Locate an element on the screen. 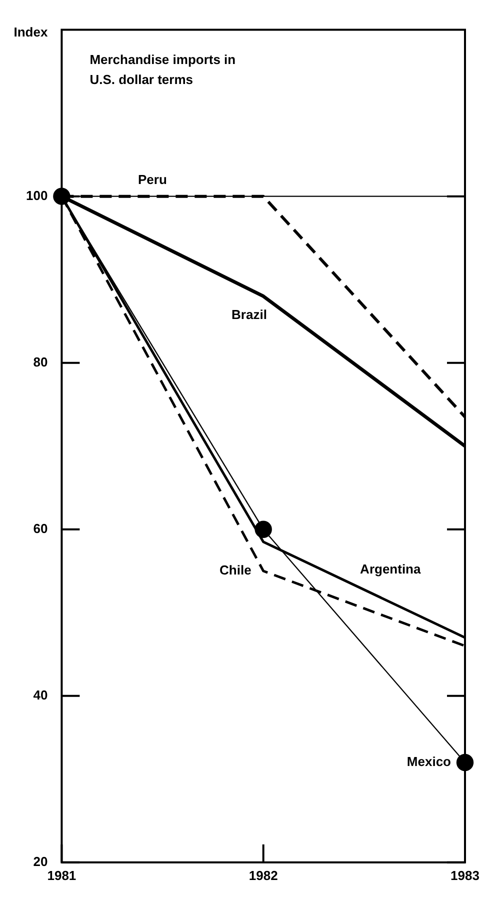  y-tick-label: 40 is located at coordinates (40, 694).